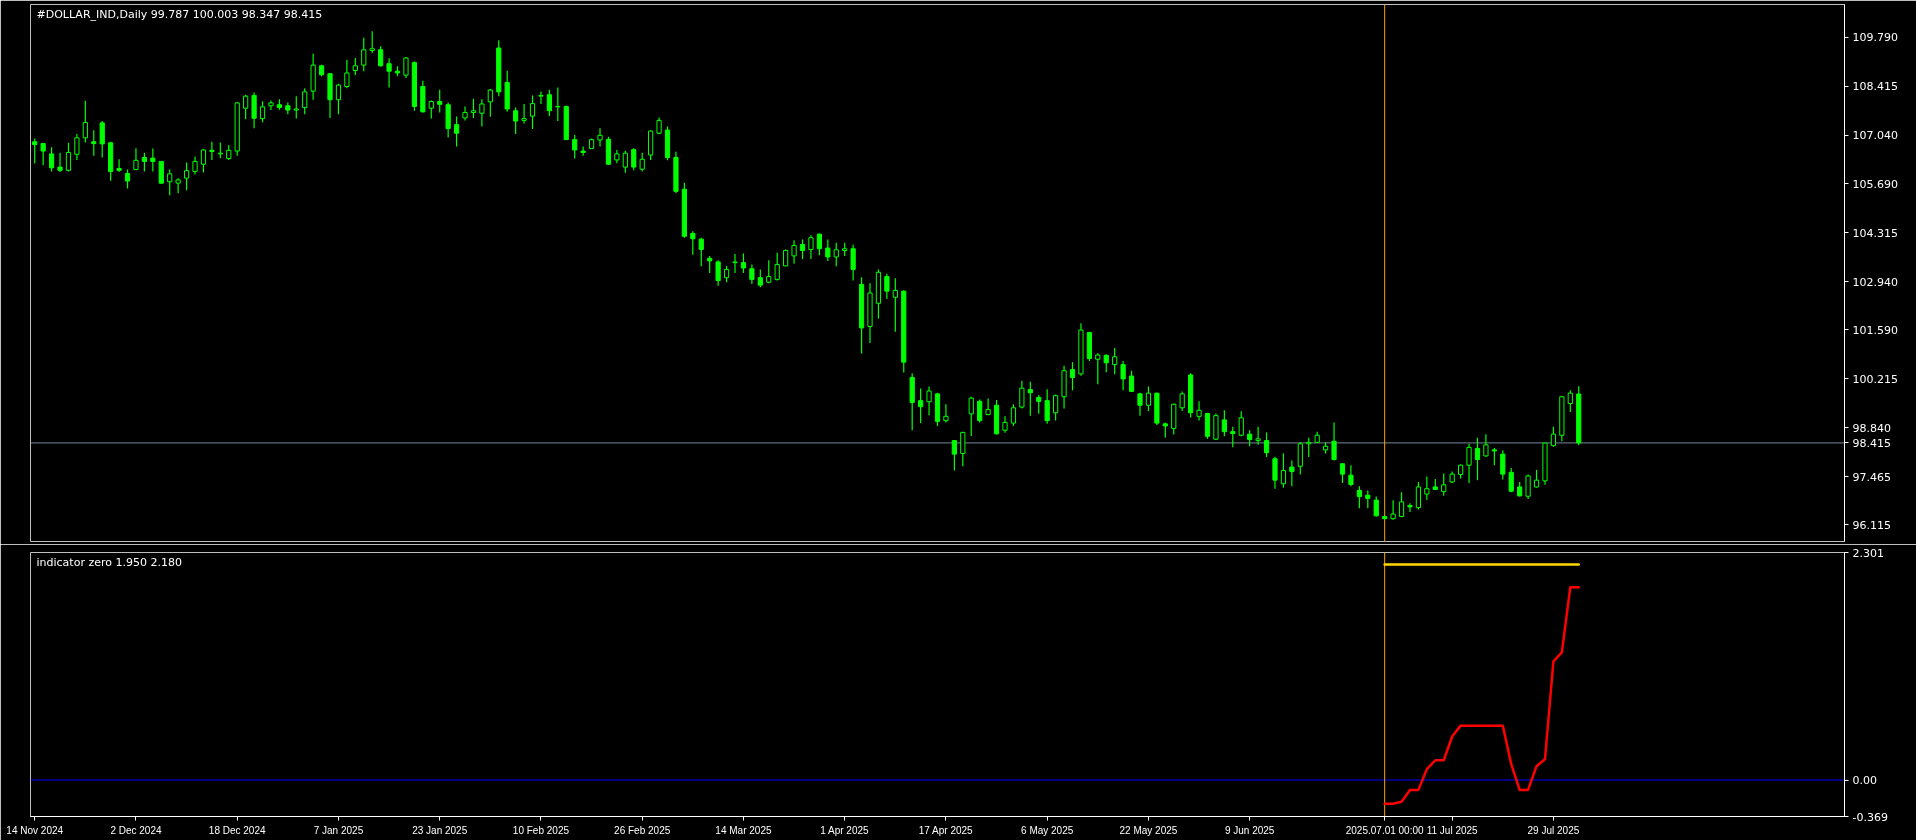 The width and height of the screenshot is (1916, 840). I want to click on y-tick-label: 97.465, so click(1871, 477).